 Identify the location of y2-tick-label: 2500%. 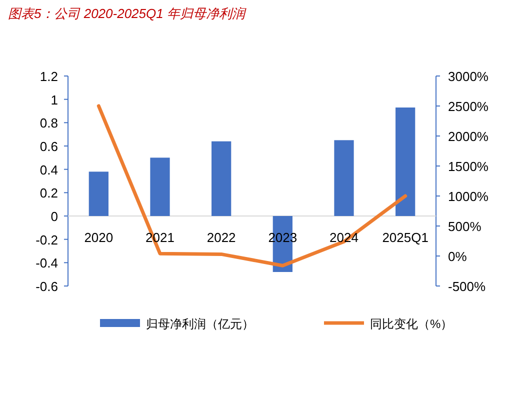
(468, 106).